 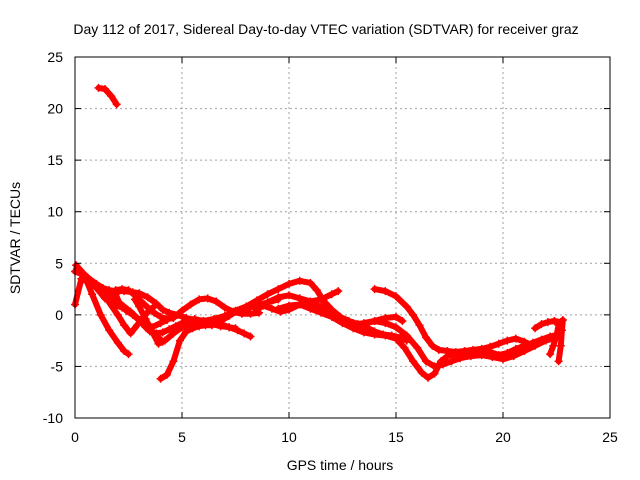 What do you see at coordinates (503, 437) in the screenshot?
I see `x-tick-label-4: 20` at bounding box center [503, 437].